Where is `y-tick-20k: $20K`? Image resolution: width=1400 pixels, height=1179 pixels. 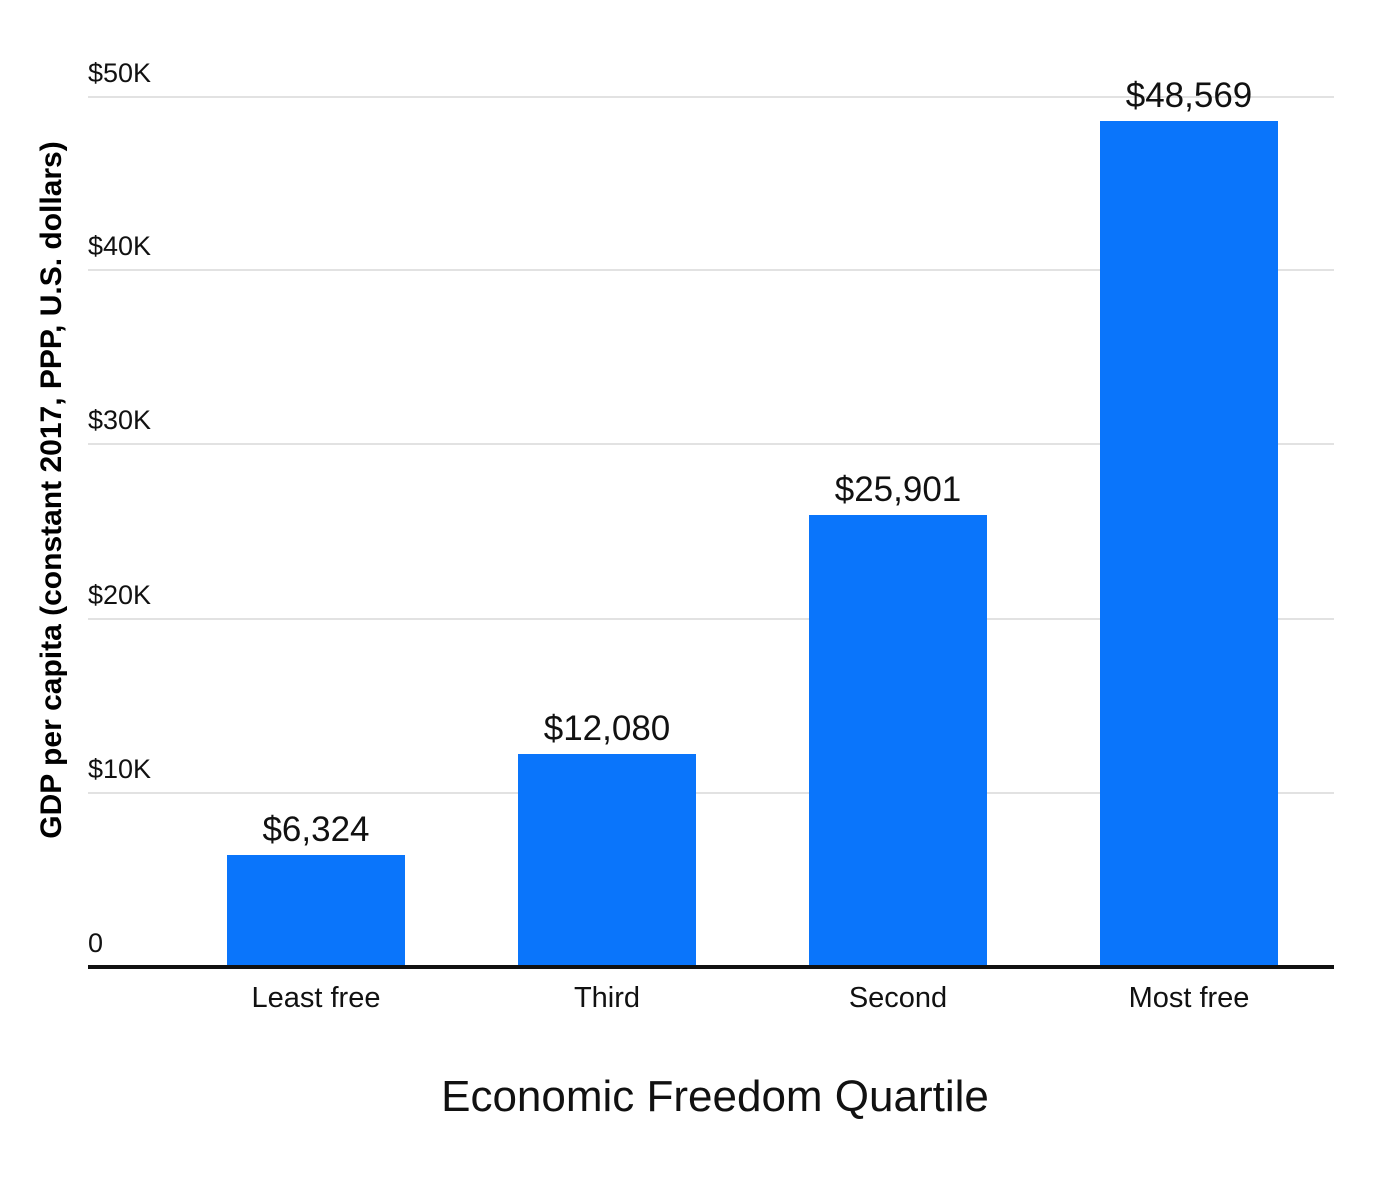
y-tick-20k: $20K is located at coordinates (120, 595).